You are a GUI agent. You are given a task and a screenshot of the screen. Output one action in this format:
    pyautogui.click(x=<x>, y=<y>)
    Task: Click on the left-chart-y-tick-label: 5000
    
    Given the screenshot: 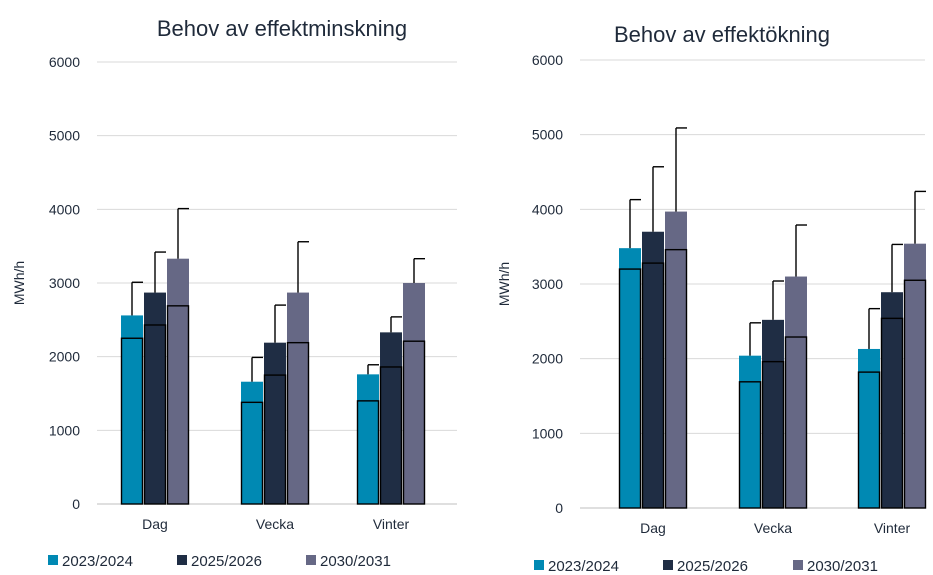 What is the action you would take?
    pyautogui.click(x=64, y=136)
    